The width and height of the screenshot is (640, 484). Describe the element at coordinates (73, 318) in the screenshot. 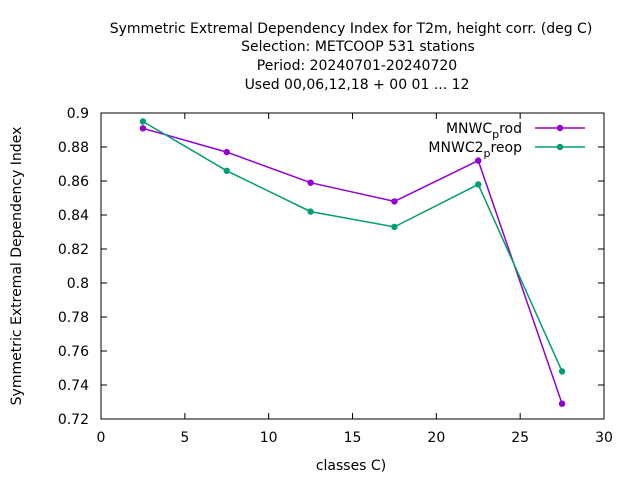

I see `y-tick-label: 0.78` at that location.